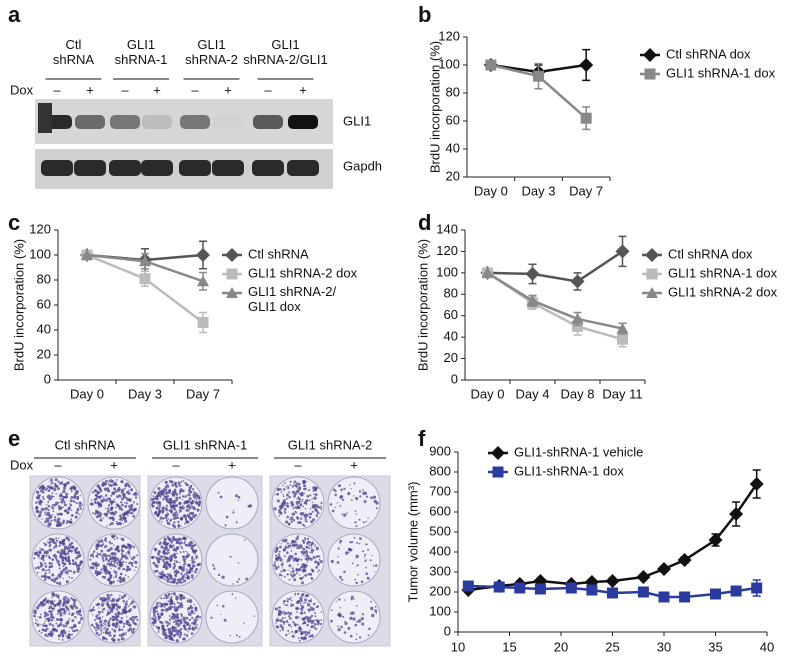  I want to click on dox-label: Dox, so click(22, 464).